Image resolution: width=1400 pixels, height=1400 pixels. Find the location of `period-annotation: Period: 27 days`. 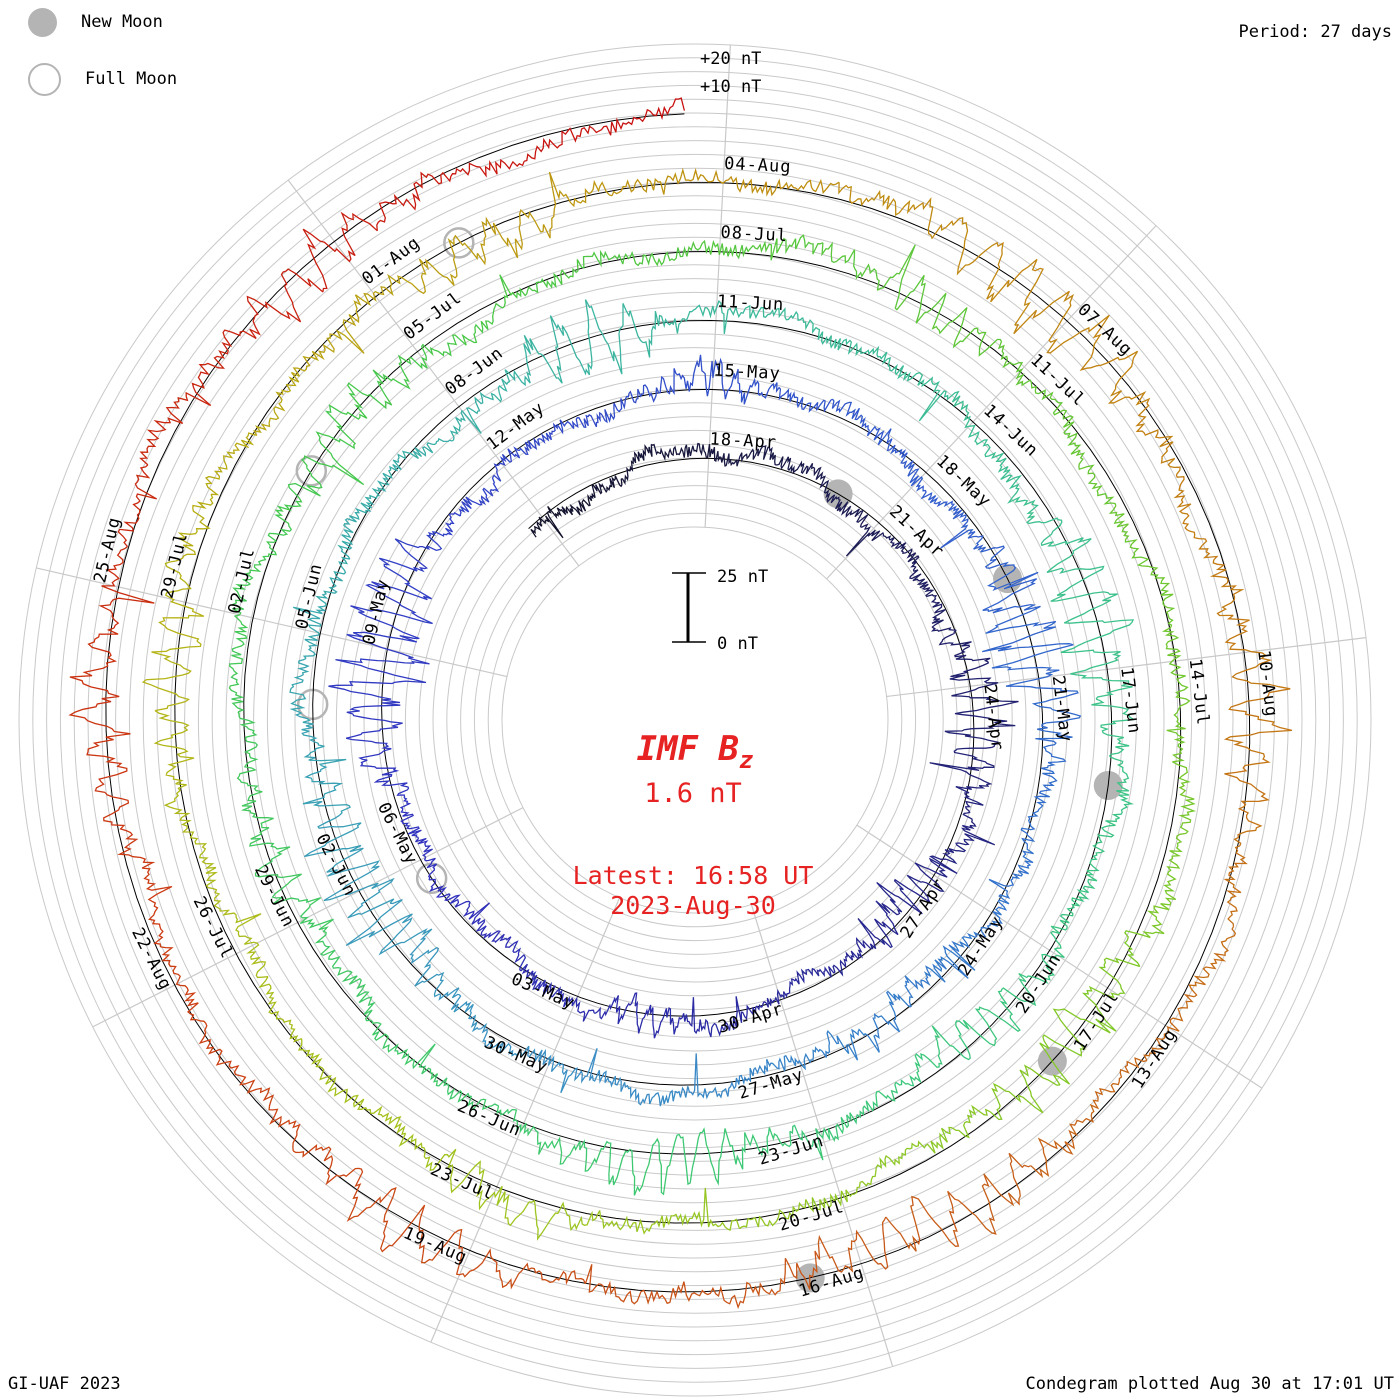

period-annotation: Period: 27 days is located at coordinates (1315, 32).